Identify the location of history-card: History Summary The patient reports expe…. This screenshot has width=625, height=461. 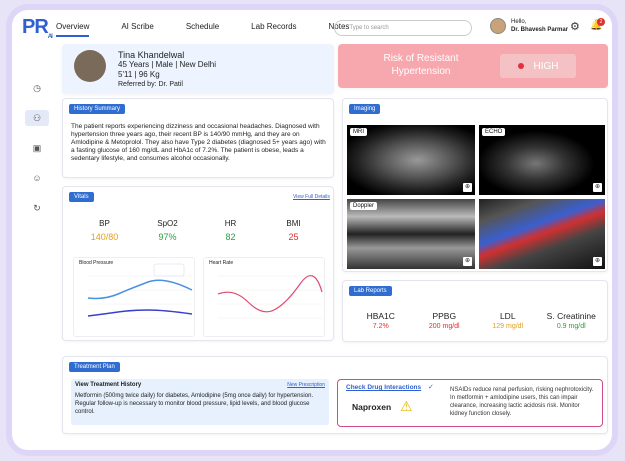
(198, 138).